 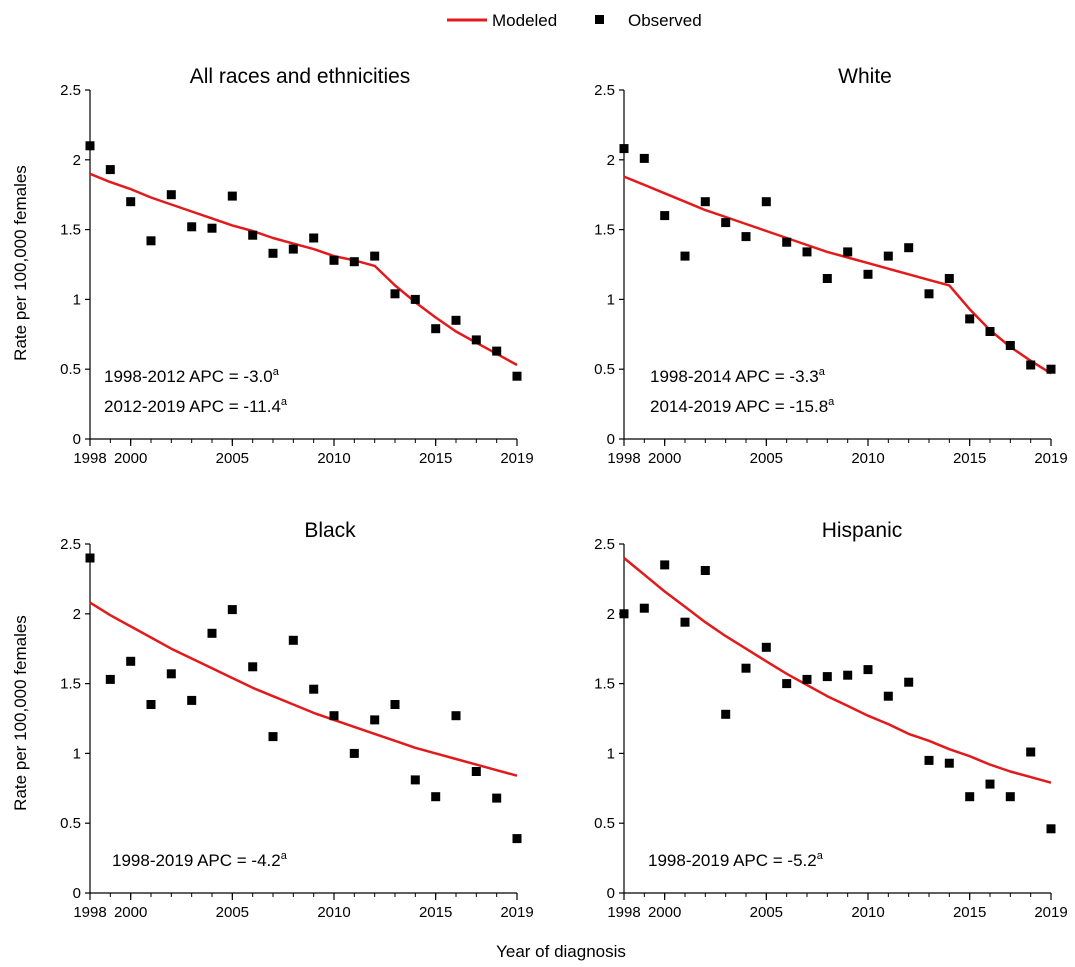 I want to click on panel-title: Hispanic, so click(x=862, y=530).